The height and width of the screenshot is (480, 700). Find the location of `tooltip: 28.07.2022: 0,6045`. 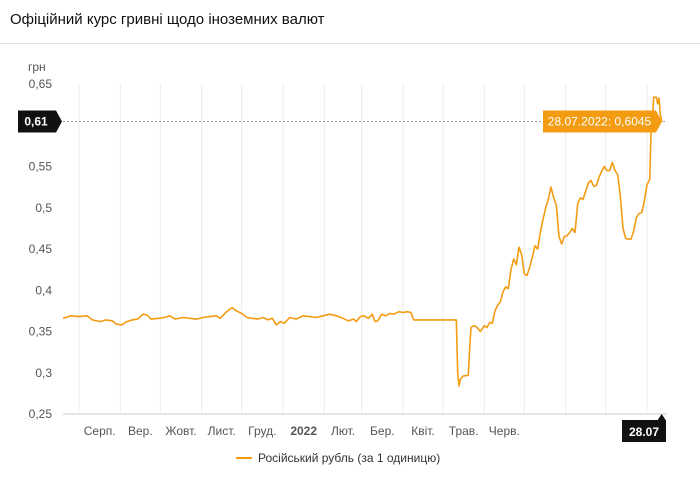

tooltip: 28.07.2022: 0,6045 is located at coordinates (602, 121).